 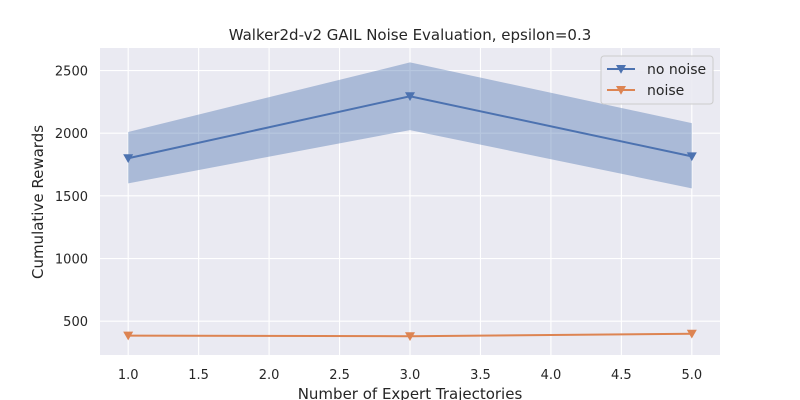 I want to click on x-tick-label: 2.5, so click(x=339, y=375).